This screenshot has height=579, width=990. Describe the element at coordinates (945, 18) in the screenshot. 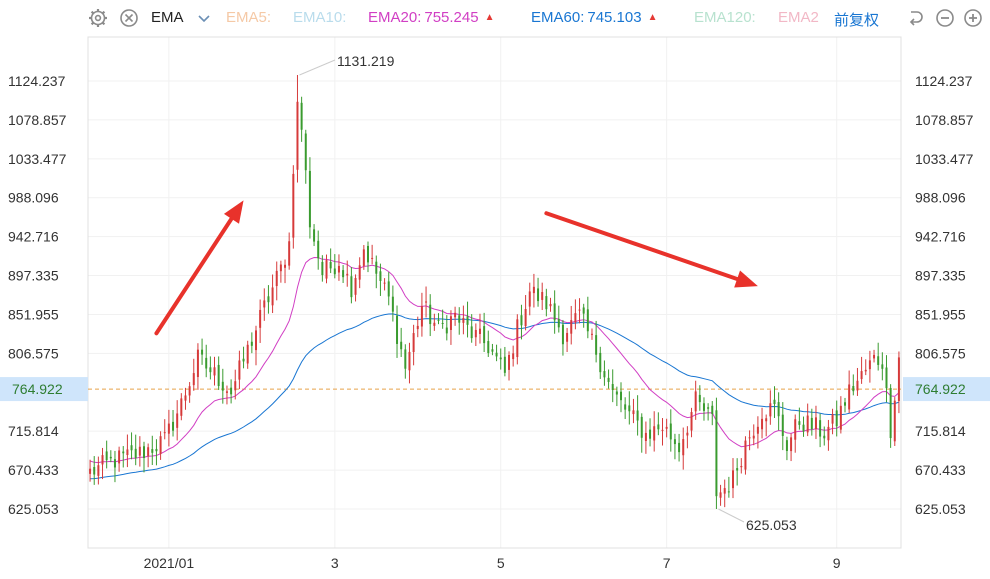

I see `zoom-out-icon` at that location.